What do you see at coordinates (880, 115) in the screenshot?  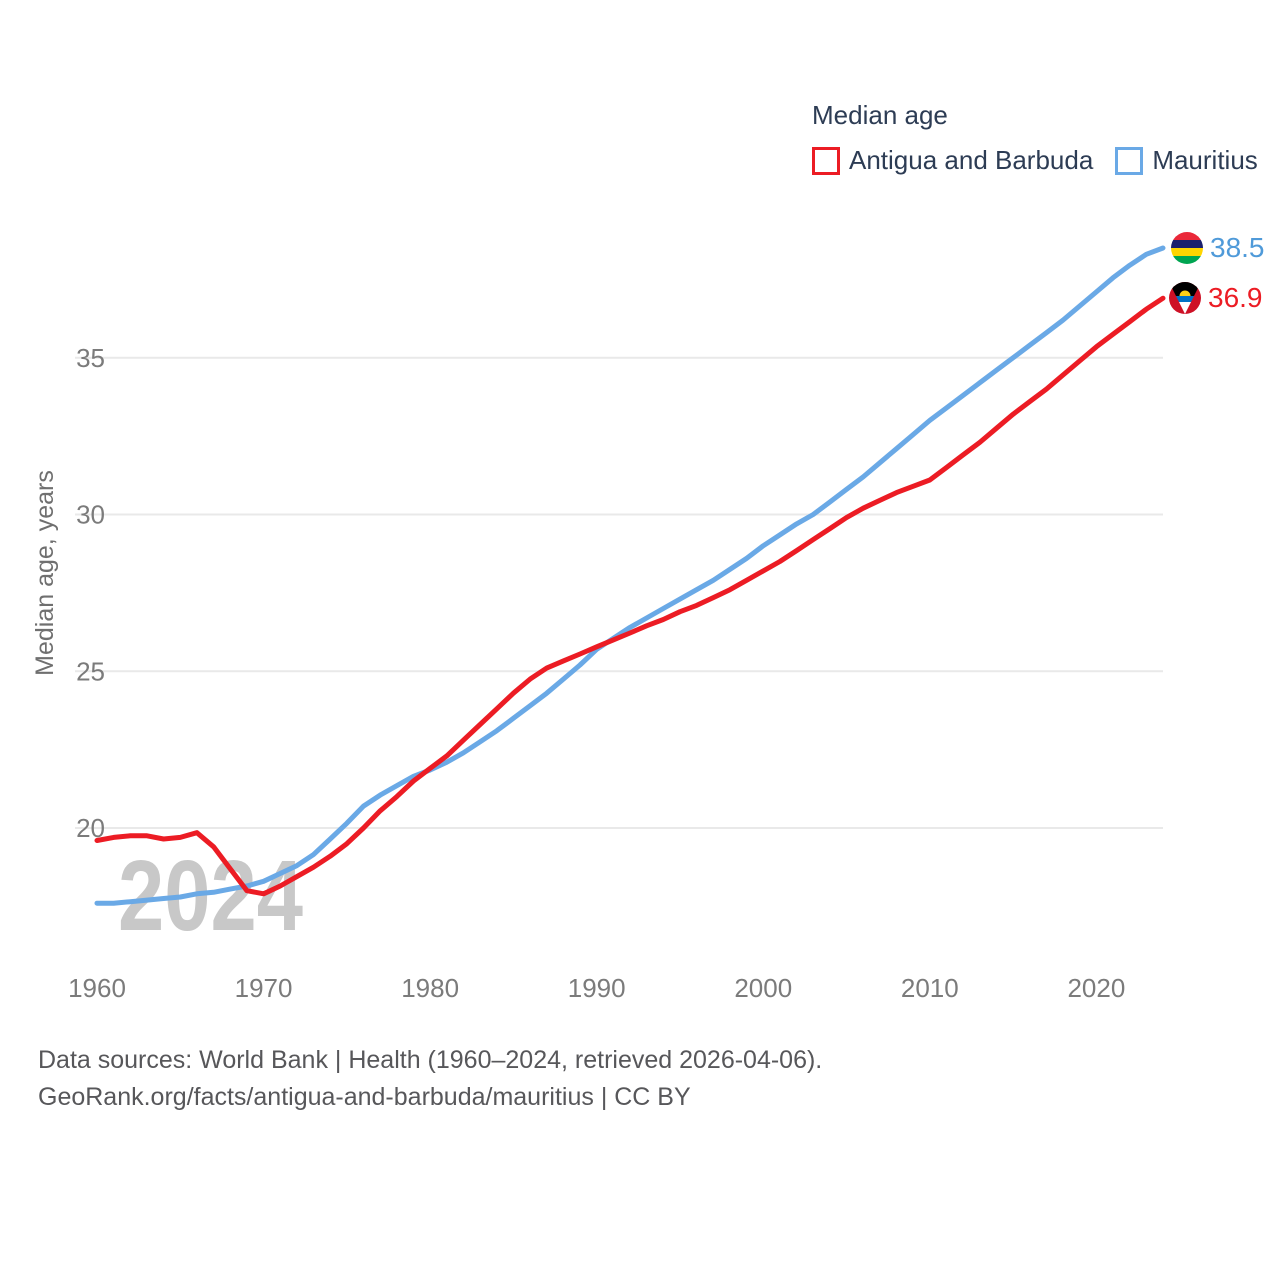 I see `legend-title: Median age` at bounding box center [880, 115].